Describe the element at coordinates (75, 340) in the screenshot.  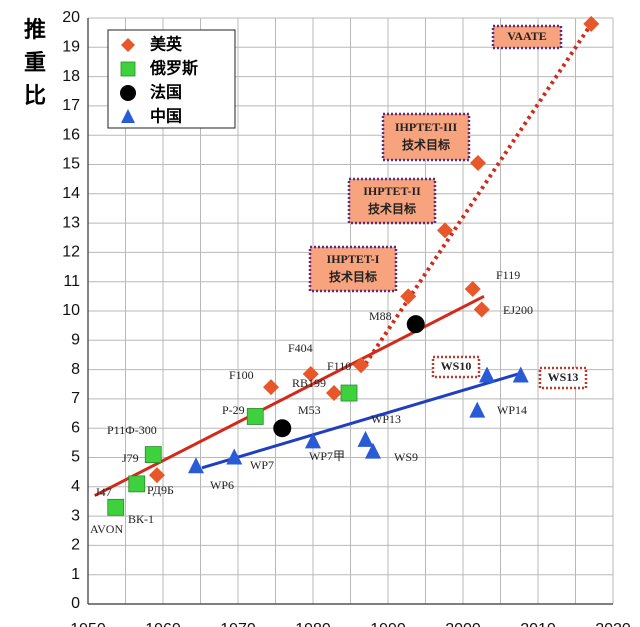
I see `y-tick-label: 9` at that location.